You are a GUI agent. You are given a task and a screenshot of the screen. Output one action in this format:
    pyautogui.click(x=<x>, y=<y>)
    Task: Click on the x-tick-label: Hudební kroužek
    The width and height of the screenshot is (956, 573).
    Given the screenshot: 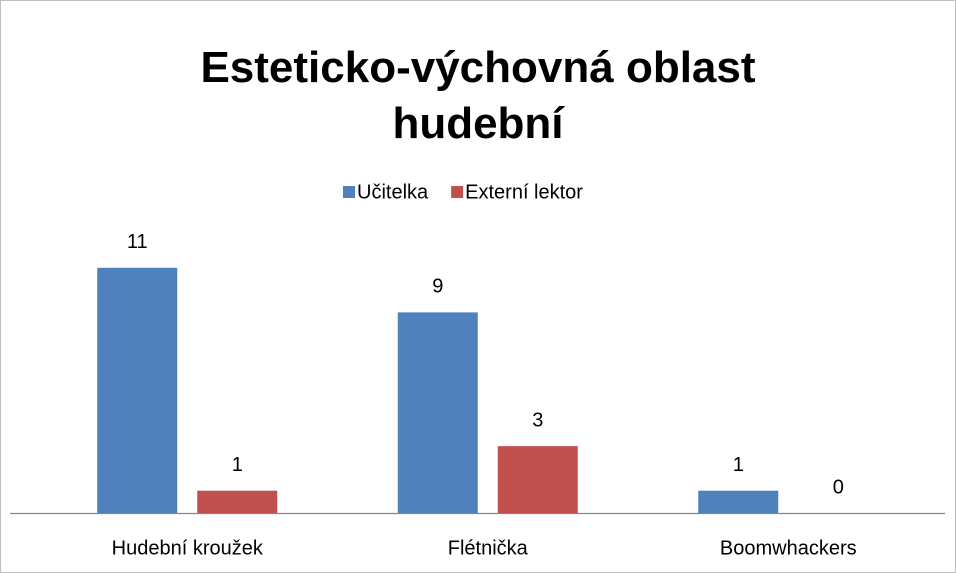 What is the action you would take?
    pyautogui.click(x=188, y=548)
    